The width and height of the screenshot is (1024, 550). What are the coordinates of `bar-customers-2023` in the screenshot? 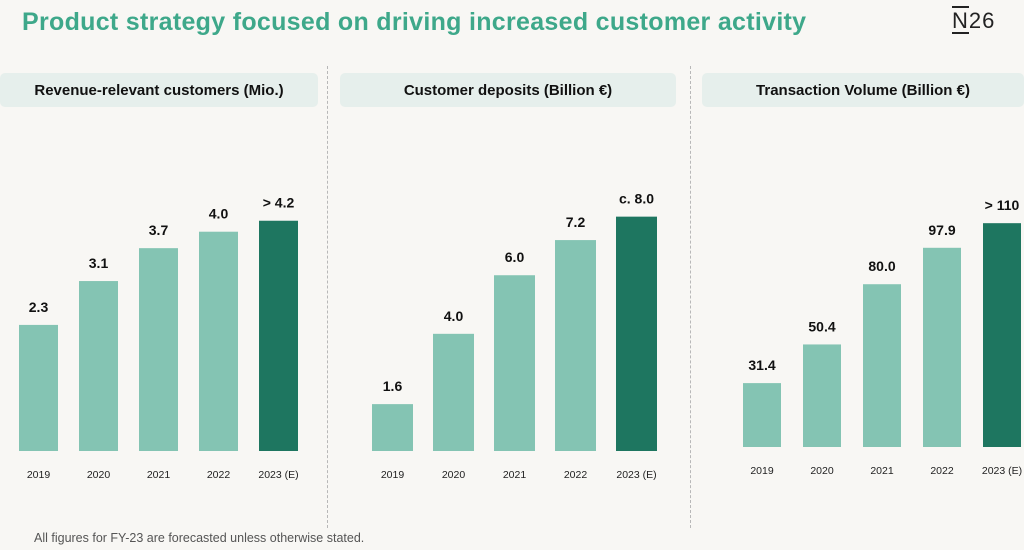 It's located at (278, 335).